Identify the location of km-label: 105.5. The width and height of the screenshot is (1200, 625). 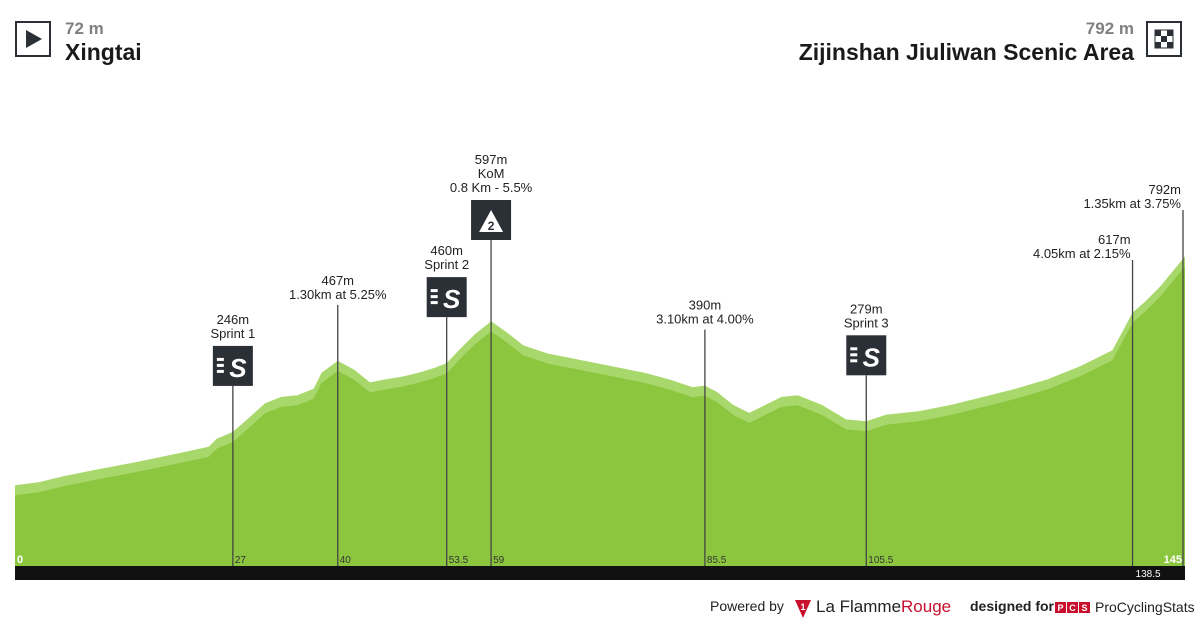
(880, 560).